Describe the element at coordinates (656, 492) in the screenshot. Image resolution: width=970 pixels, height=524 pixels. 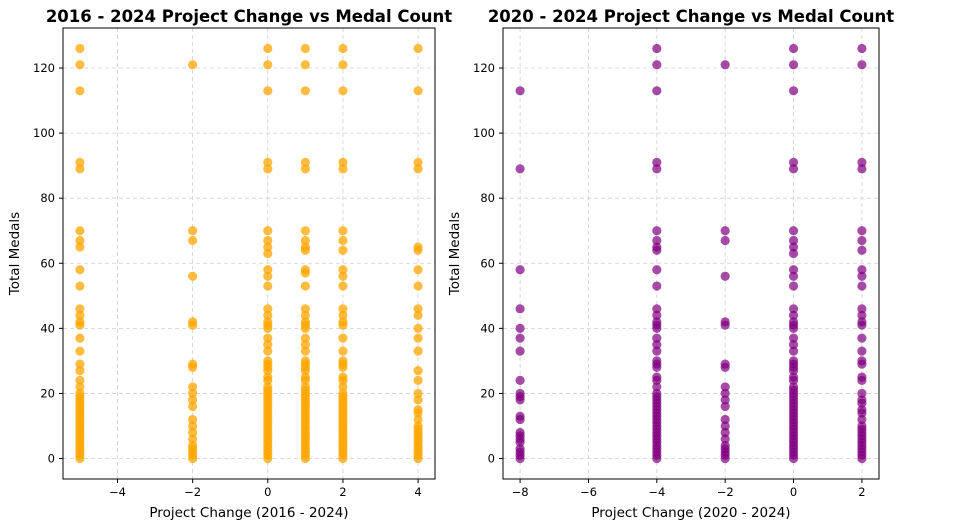
I see `x-tick-label: −4` at that location.